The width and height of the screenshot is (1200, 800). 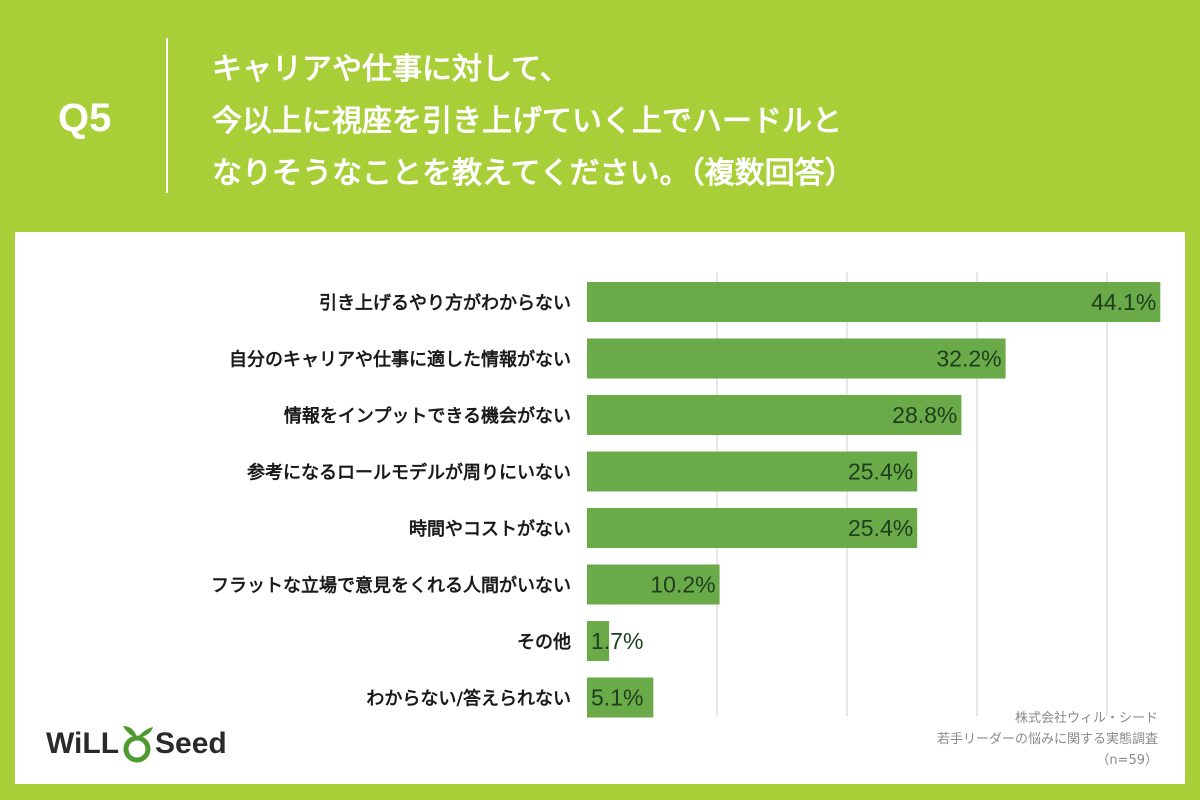 What do you see at coordinates (617, 698) in the screenshot?
I see `value-label: 5.1%` at bounding box center [617, 698].